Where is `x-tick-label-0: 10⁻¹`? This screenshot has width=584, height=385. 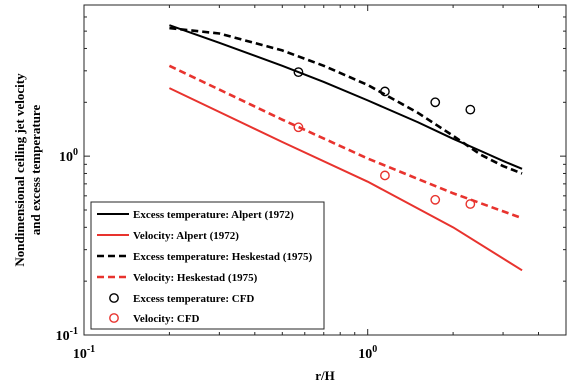
x-tick-label-0: 10⁻¹ is located at coordinates (84, 353).